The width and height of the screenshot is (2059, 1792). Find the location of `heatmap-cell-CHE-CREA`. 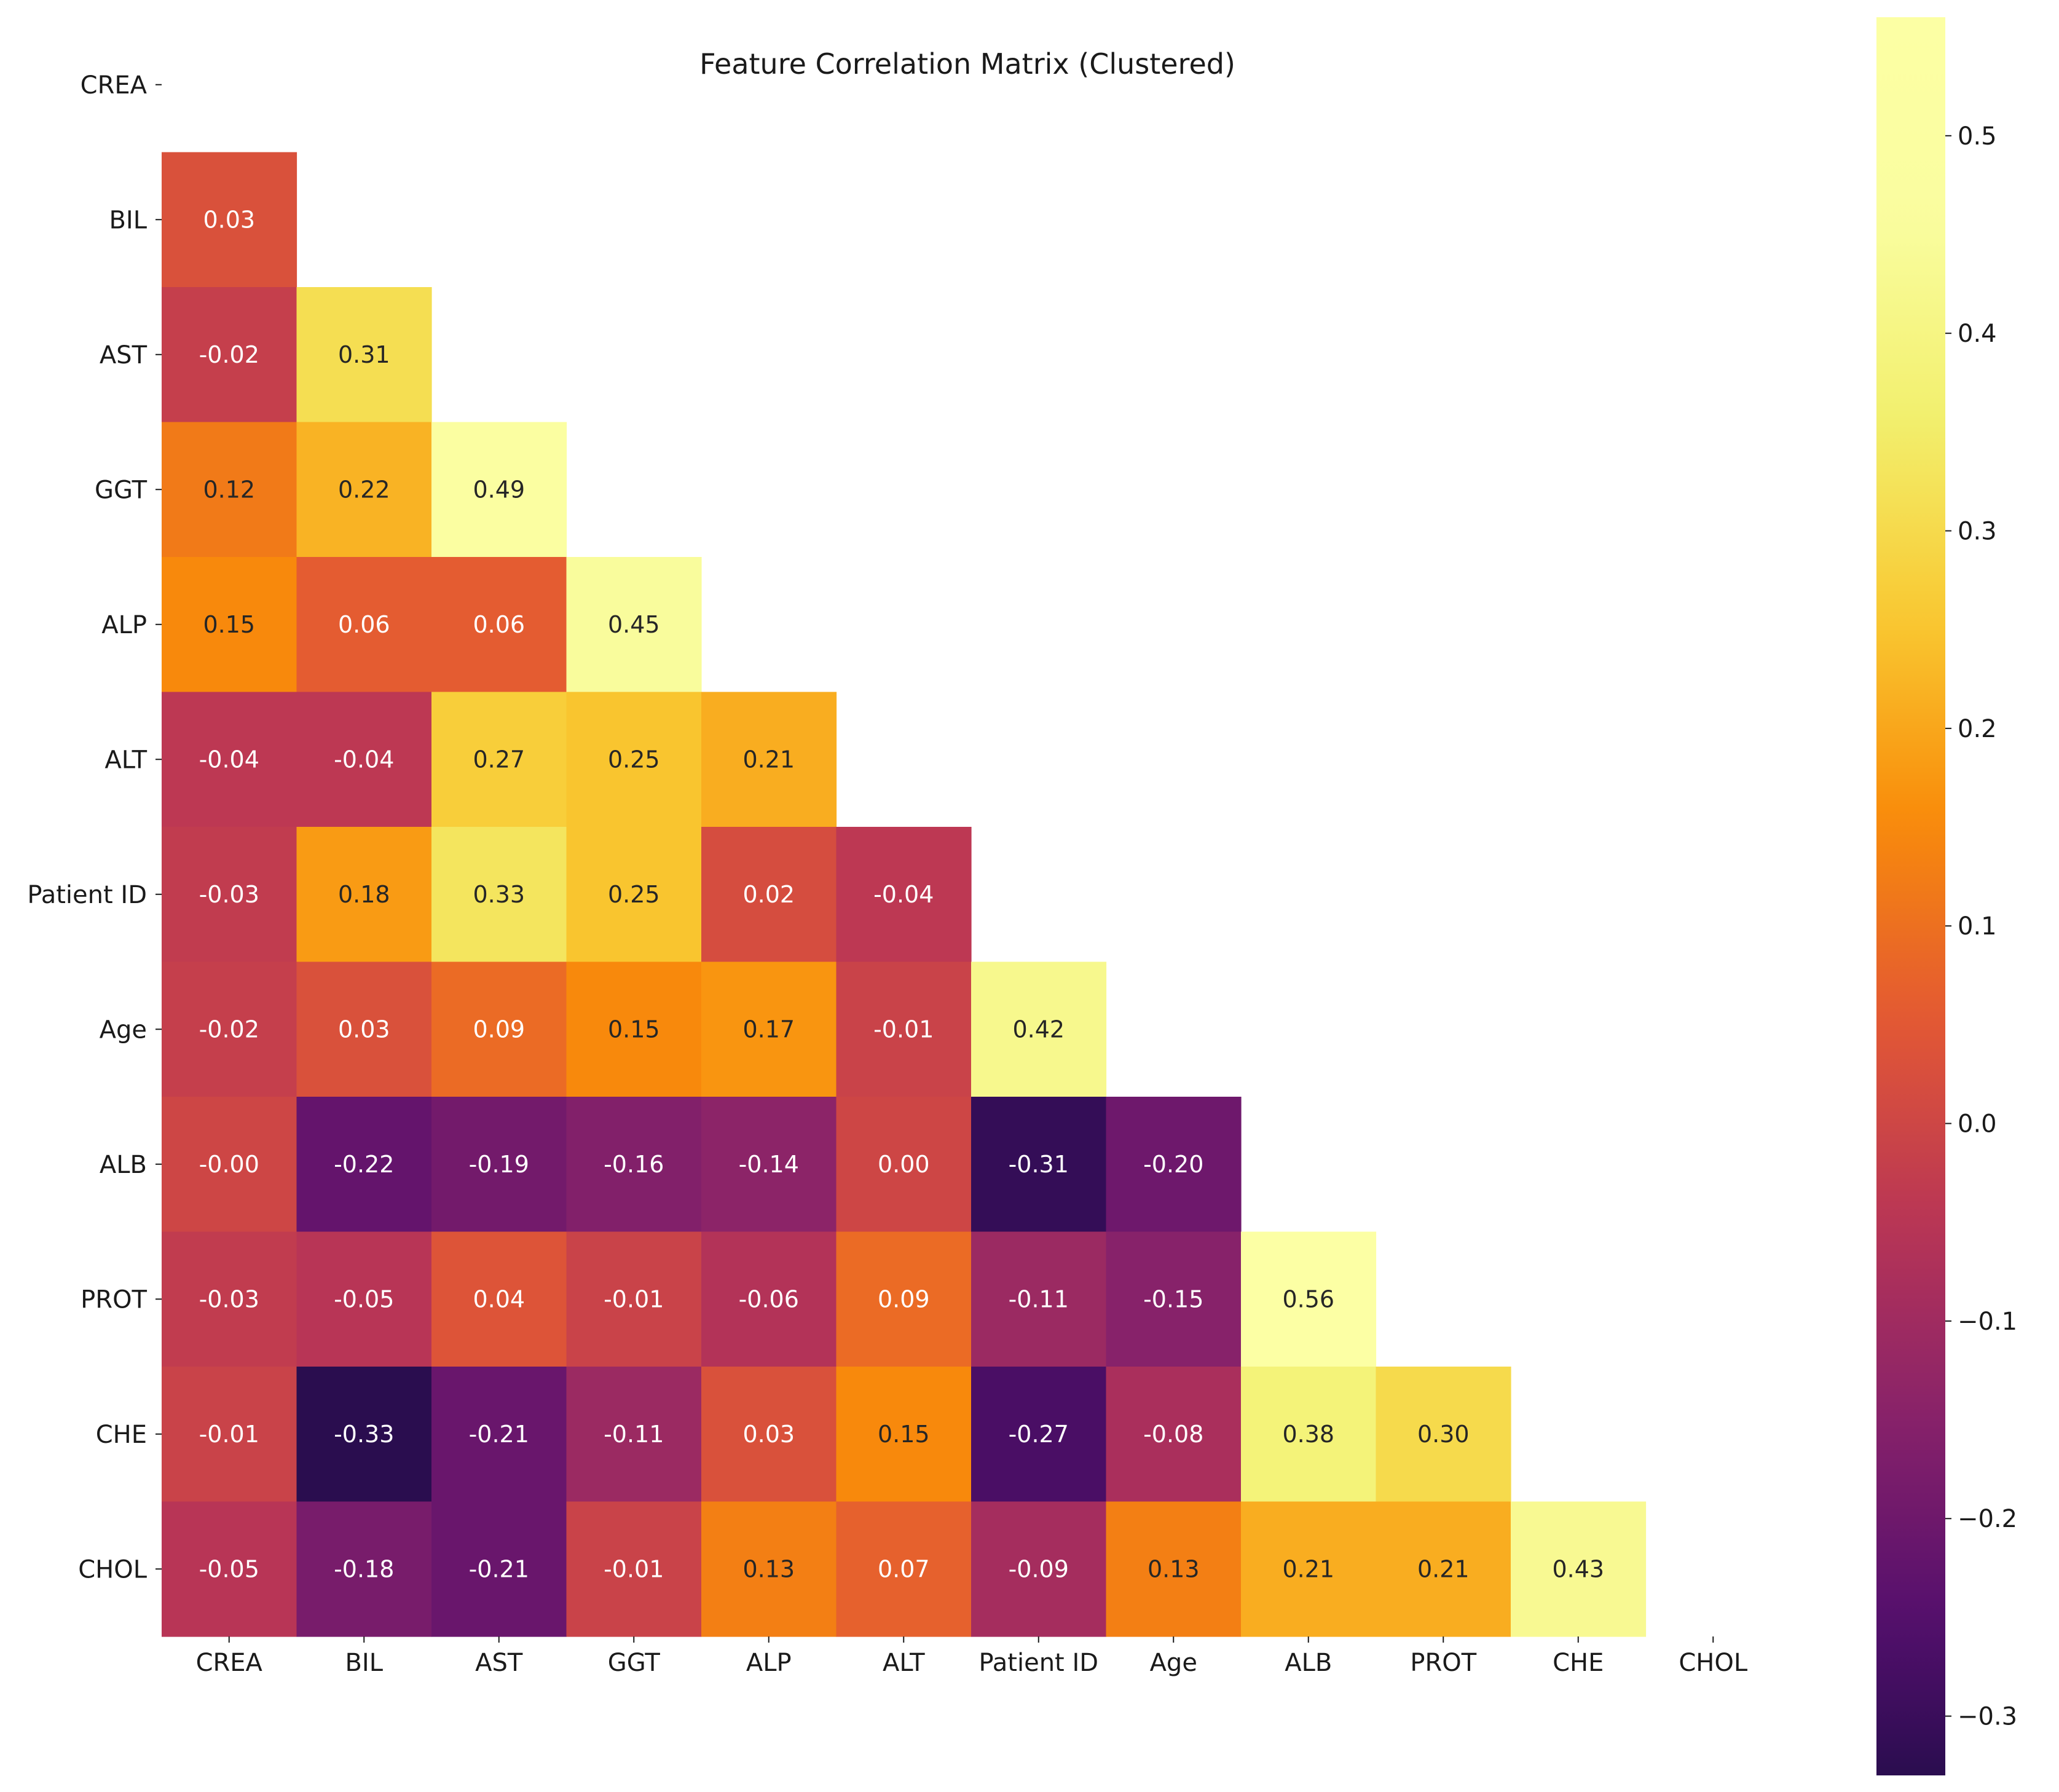

heatmap-cell-CHE-CREA is located at coordinates (230, 1434).